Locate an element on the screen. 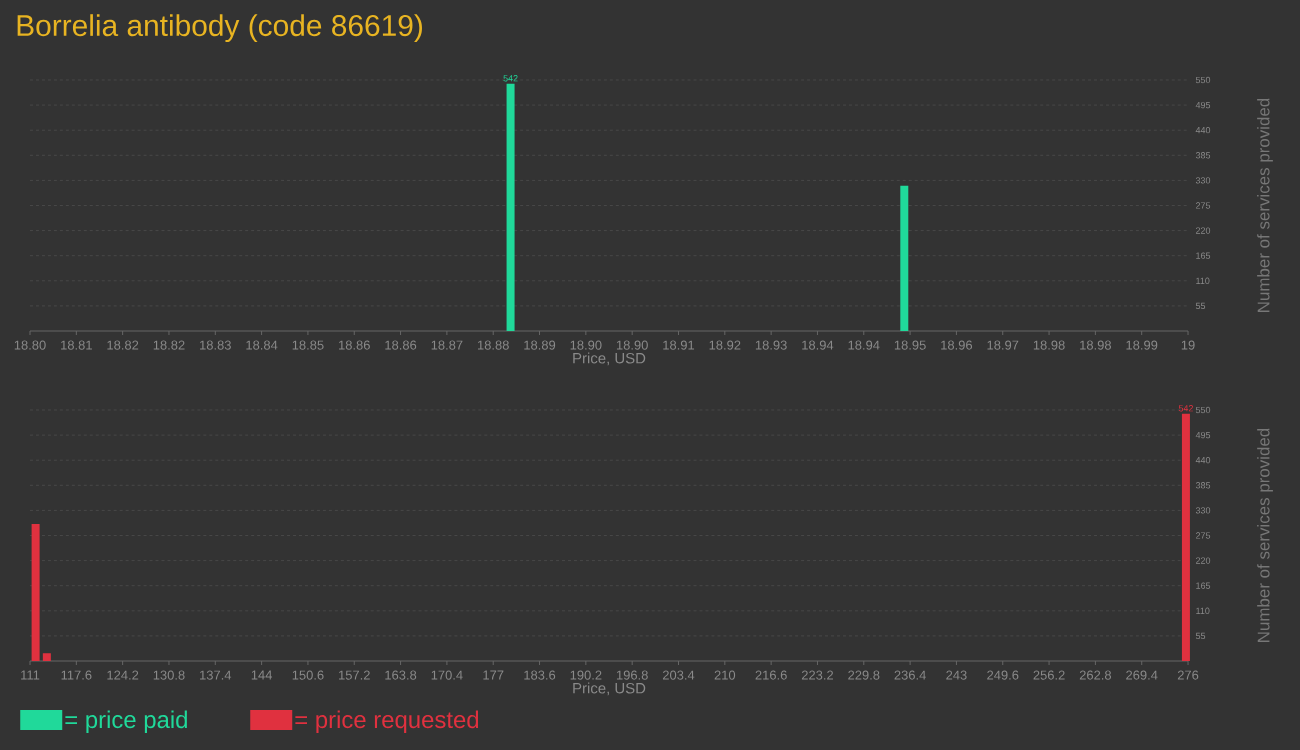 Image resolution: width=1300 pixels, height=750 pixels. x-tick-label: 18.93 is located at coordinates (771, 345).